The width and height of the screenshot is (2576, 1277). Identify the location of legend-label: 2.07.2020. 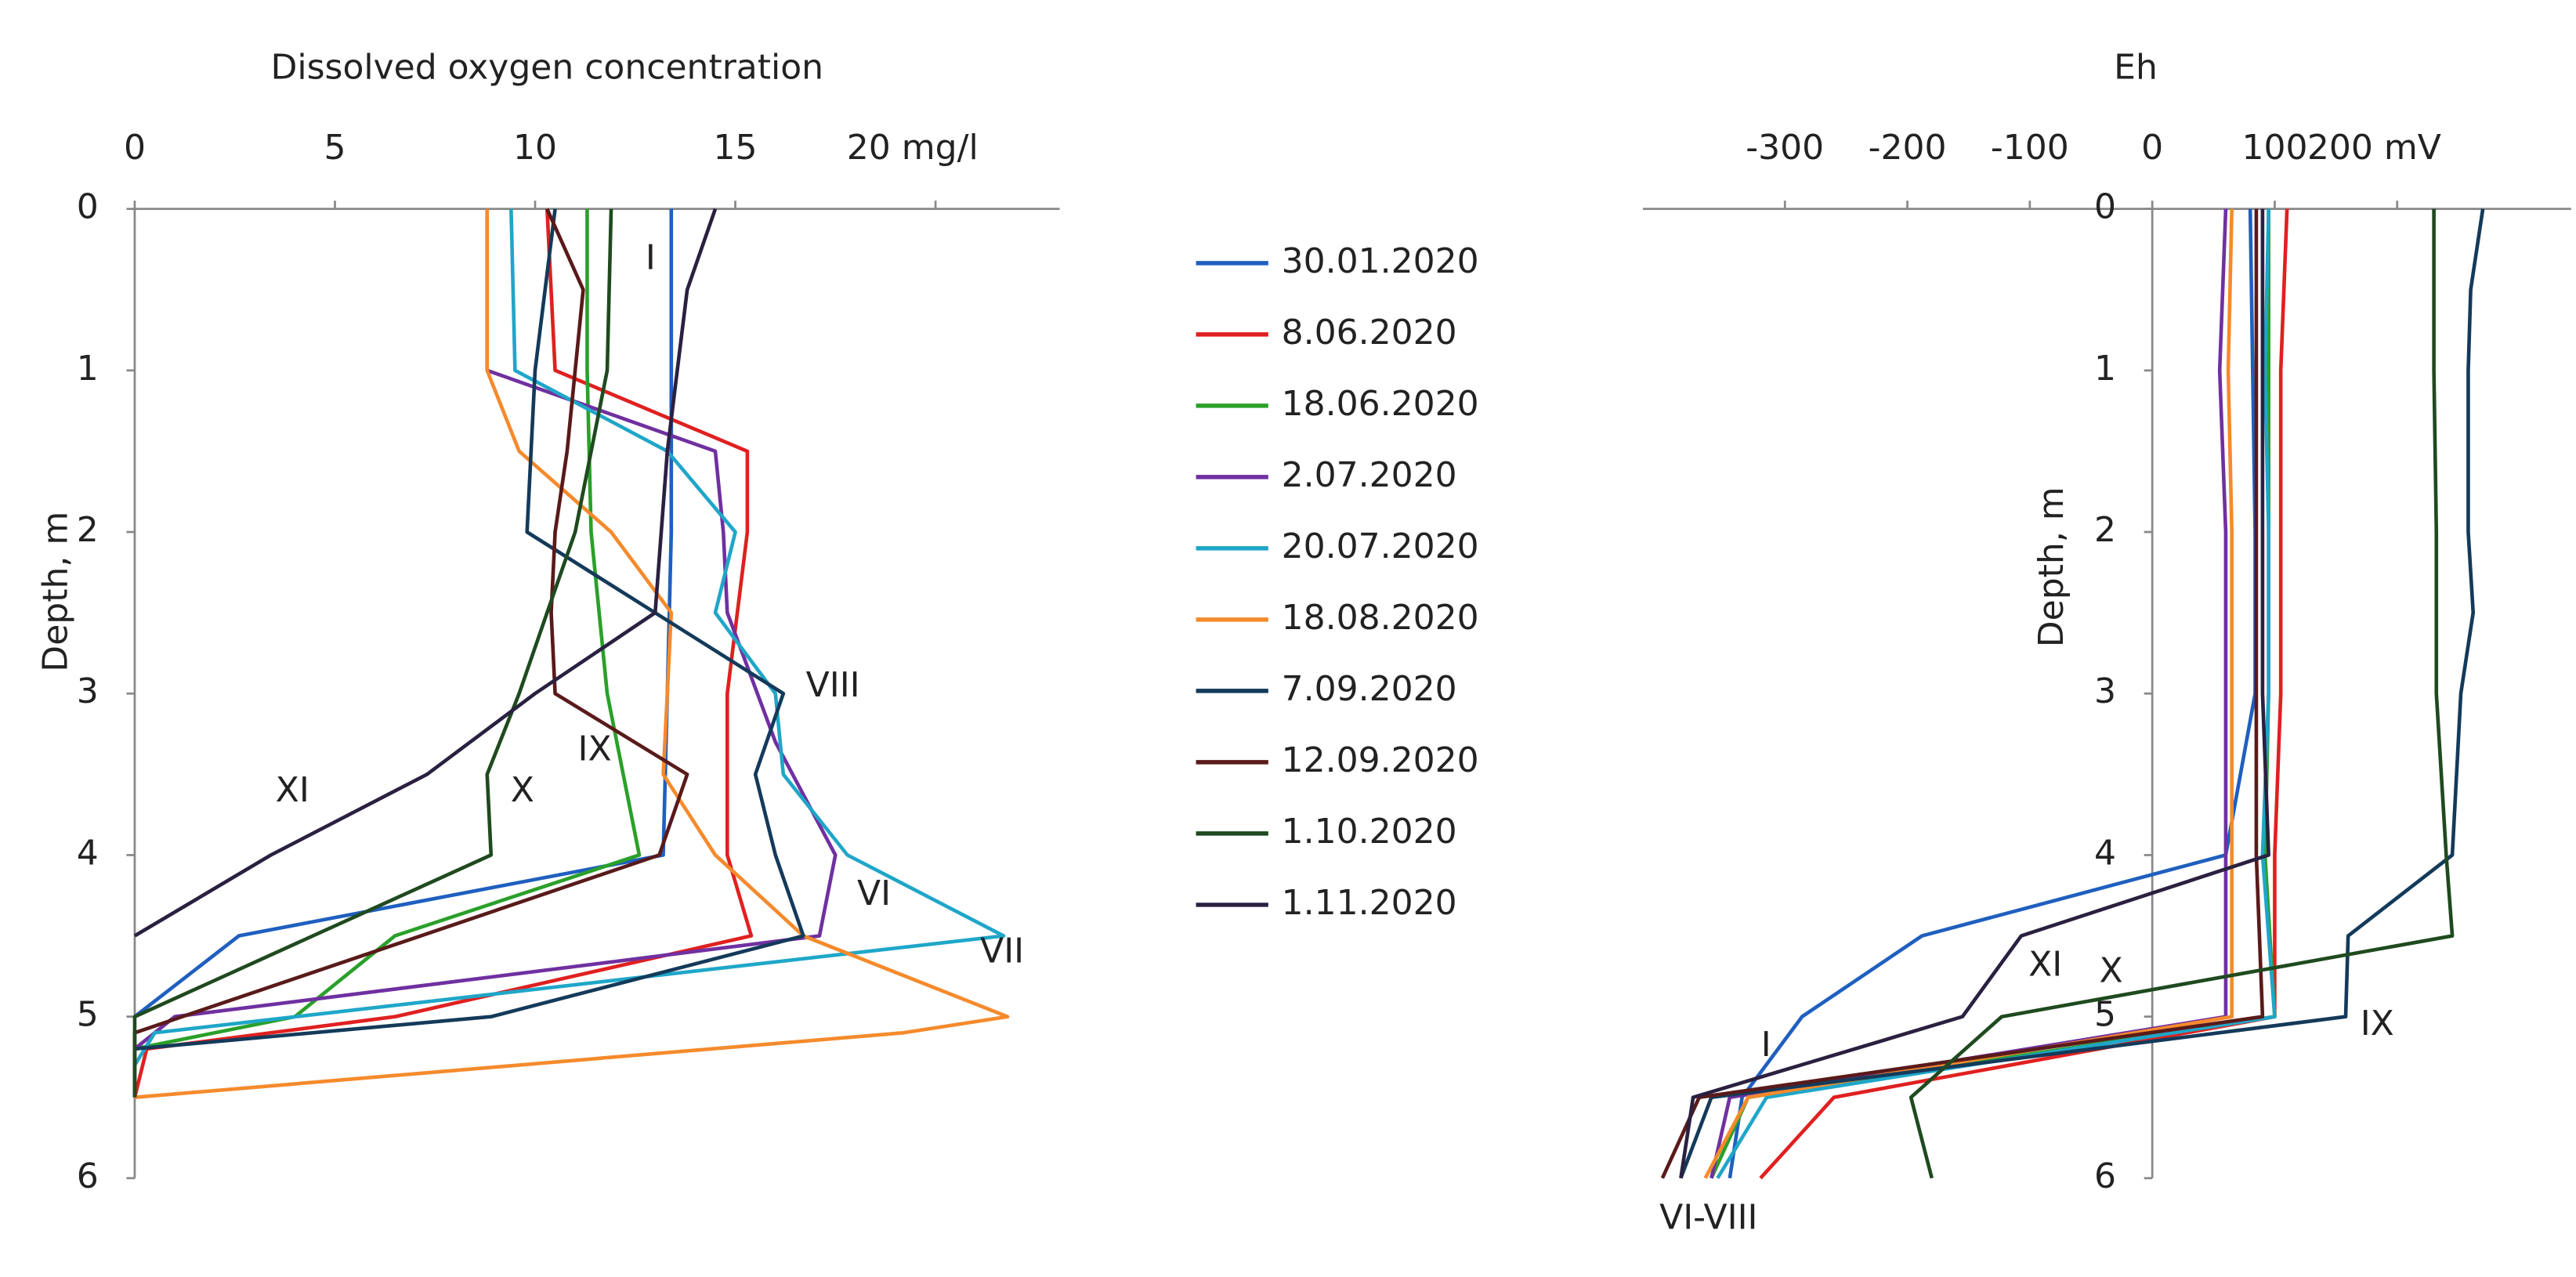
(1370, 475).